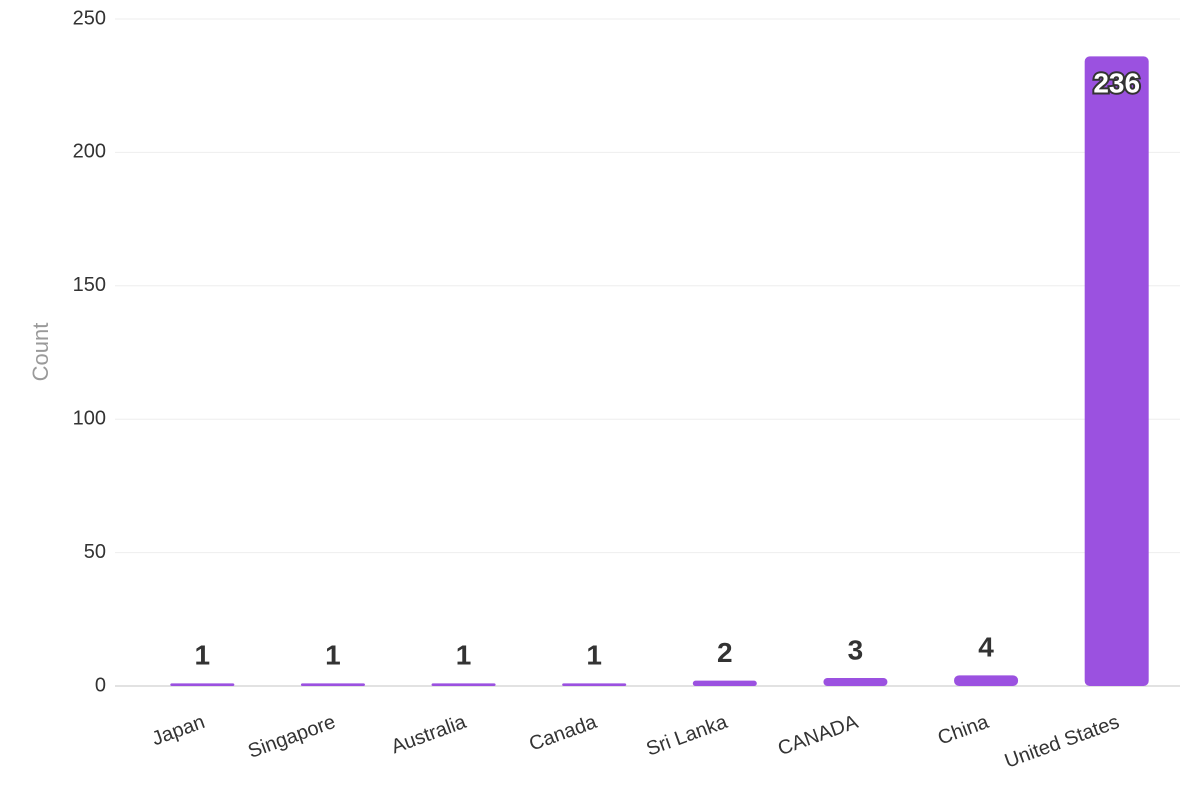  I want to click on x-tick-label: Australia, so click(428, 735).